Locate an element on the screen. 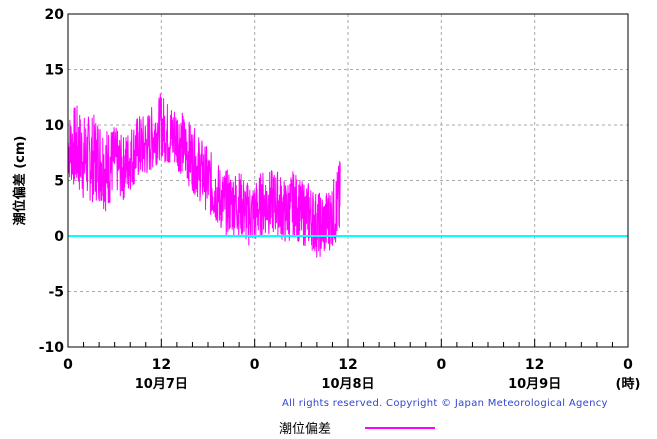 The image size is (657, 439). y-tick-label: 10 is located at coordinates (55, 126).